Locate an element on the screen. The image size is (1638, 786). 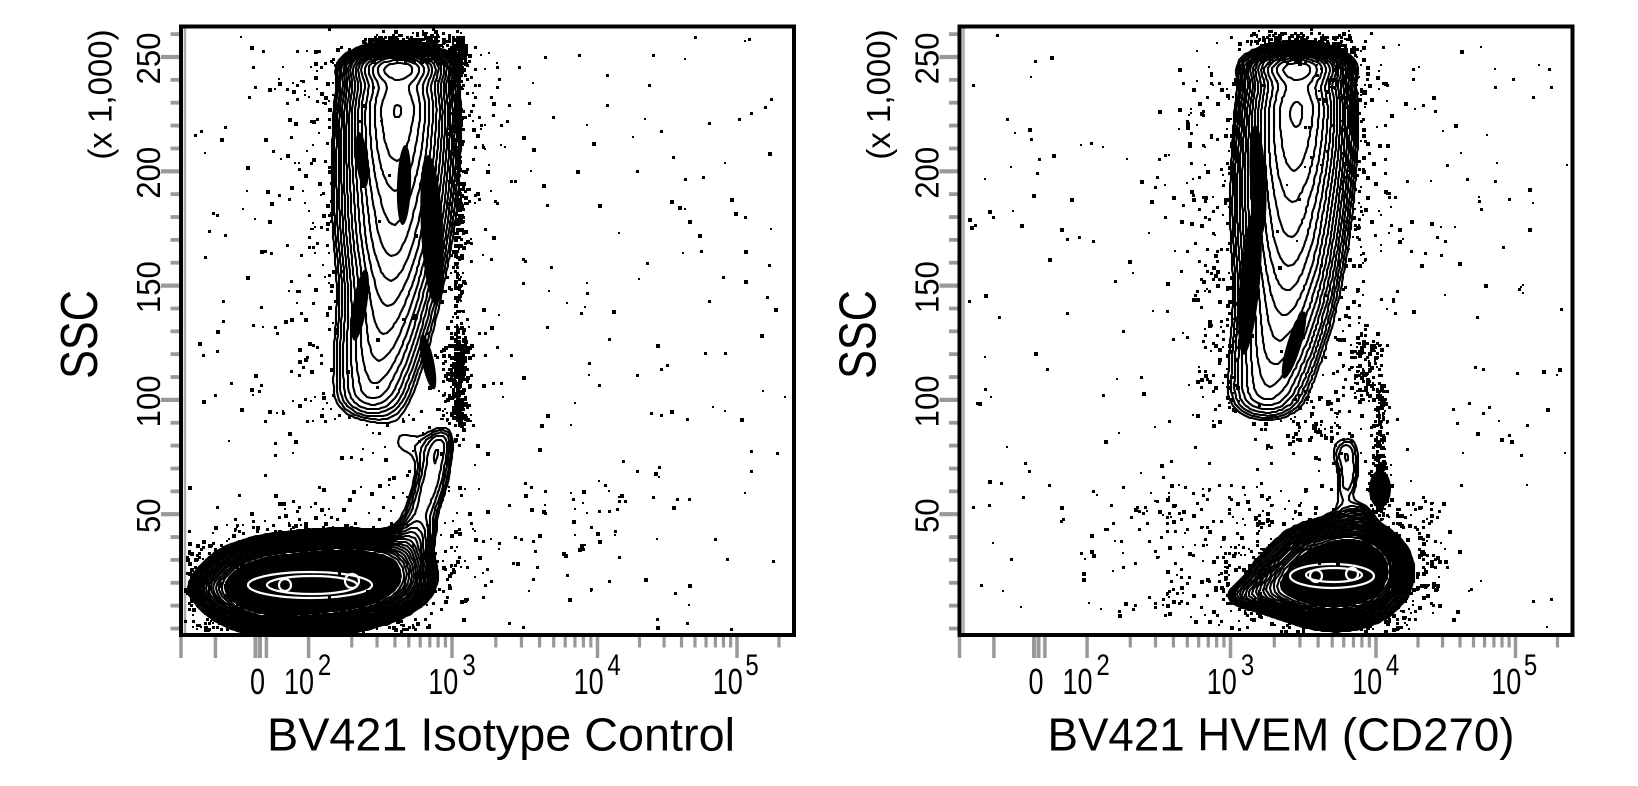
svg-text: BV421 Isotype Control is located at coordinates (501, 735).